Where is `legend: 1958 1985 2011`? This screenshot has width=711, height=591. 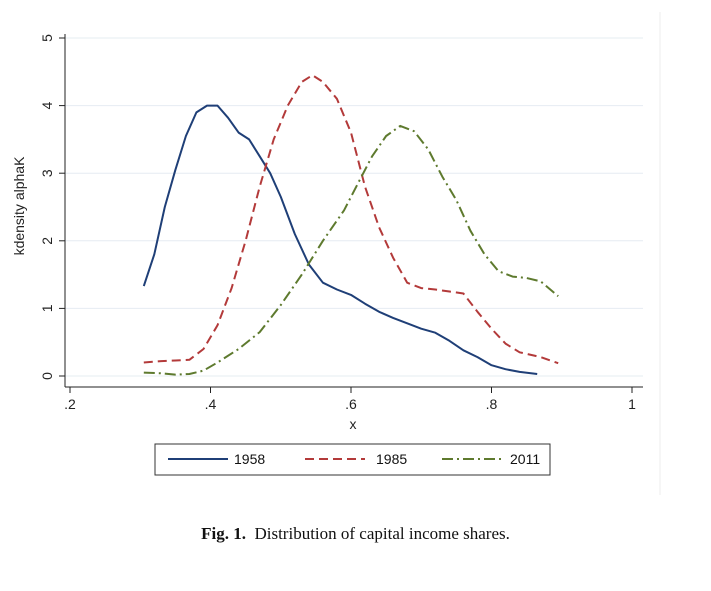 legend: 1958 1985 2011 is located at coordinates (352, 459).